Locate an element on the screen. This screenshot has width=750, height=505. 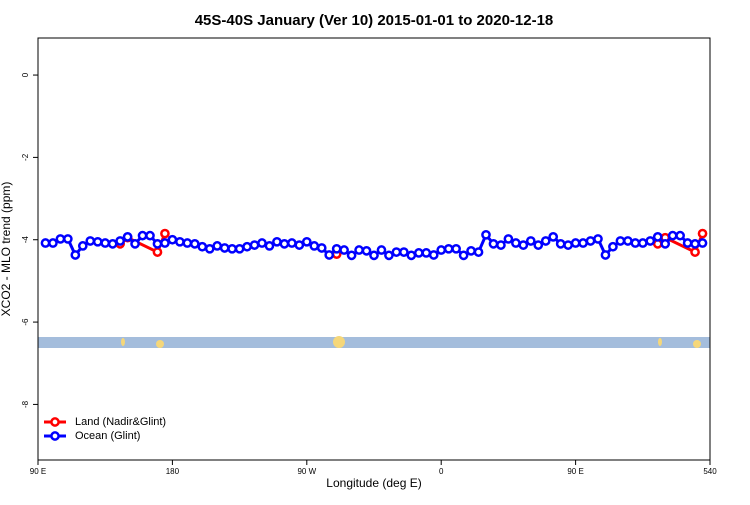
legend-label: Ocean (Glint) is located at coordinates (107, 436).